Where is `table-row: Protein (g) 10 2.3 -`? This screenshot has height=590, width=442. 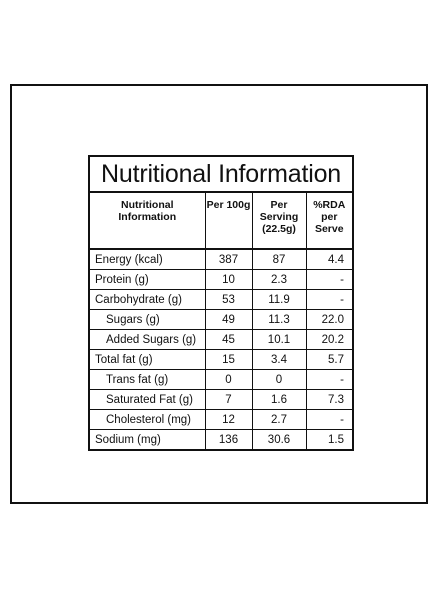
table-row: Protein (g) 10 2.3 - is located at coordinates (221, 279).